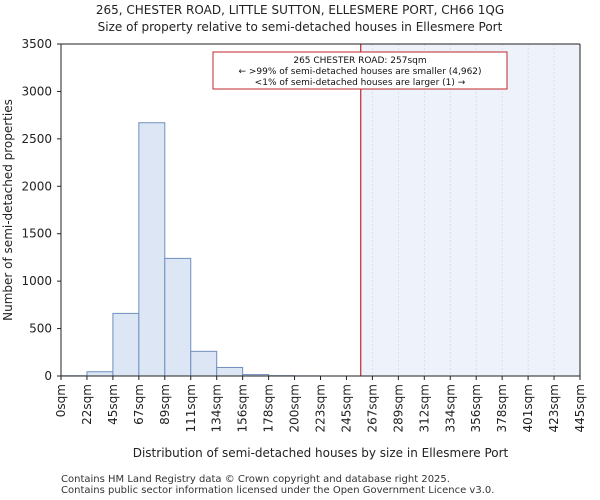  Describe the element at coordinates (217, 408) in the screenshot. I see `x-tick-label: 134sqm` at that location.